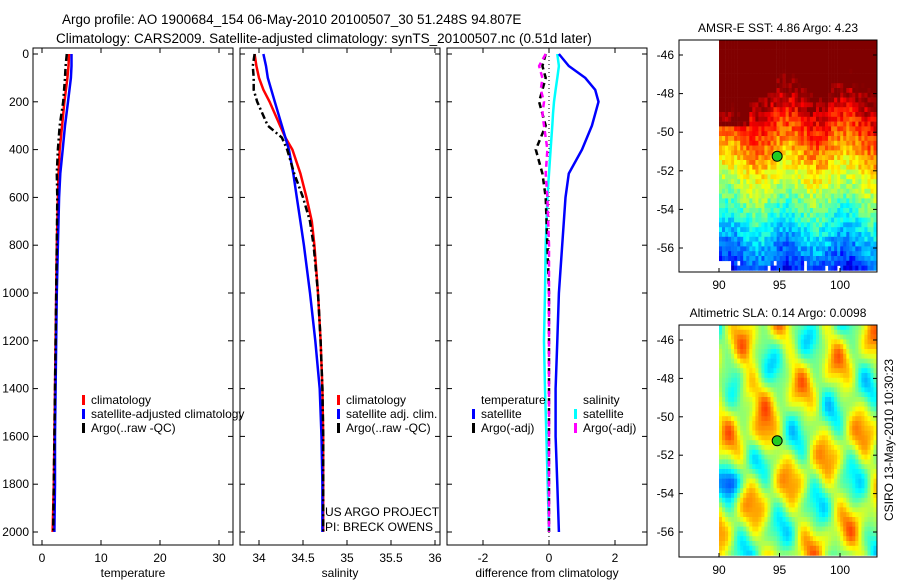  Describe the element at coordinates (133, 428) in the screenshot. I see `legend-label: Argo(..raw -QC)` at that location.